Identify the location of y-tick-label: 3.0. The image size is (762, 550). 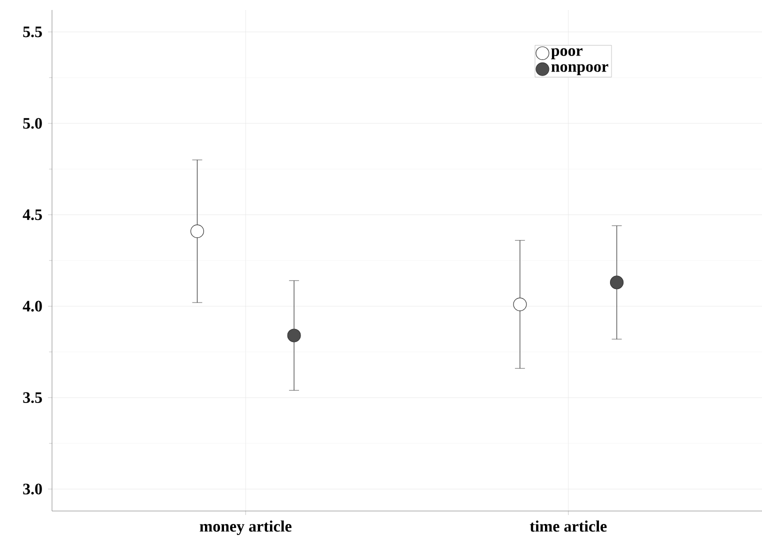
(32, 489).